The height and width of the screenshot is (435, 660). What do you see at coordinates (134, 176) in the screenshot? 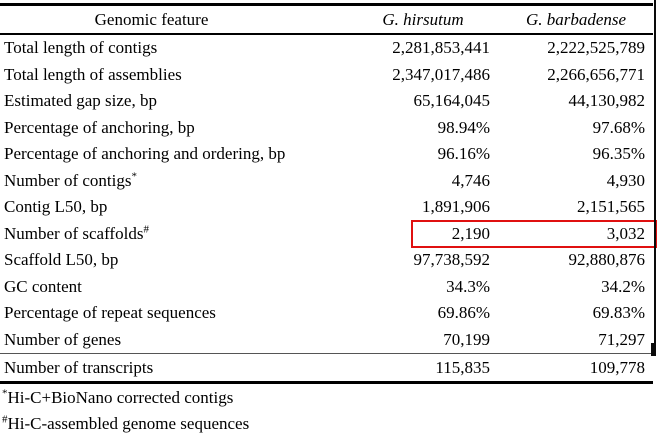
I see `footnote-marker: *` at bounding box center [134, 176].